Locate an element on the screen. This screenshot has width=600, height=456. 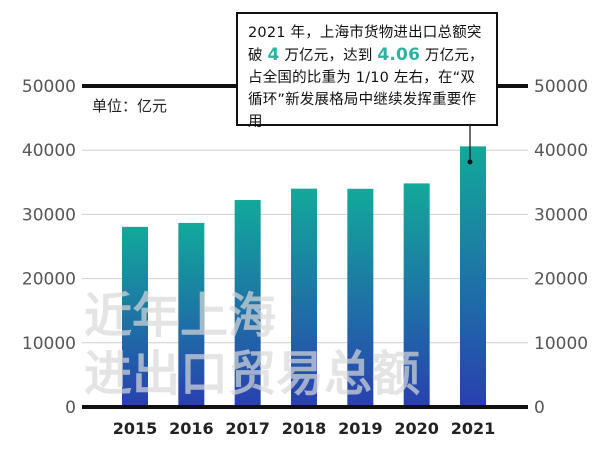
y-tick-label-left: 50000 is located at coordinates (49, 87).